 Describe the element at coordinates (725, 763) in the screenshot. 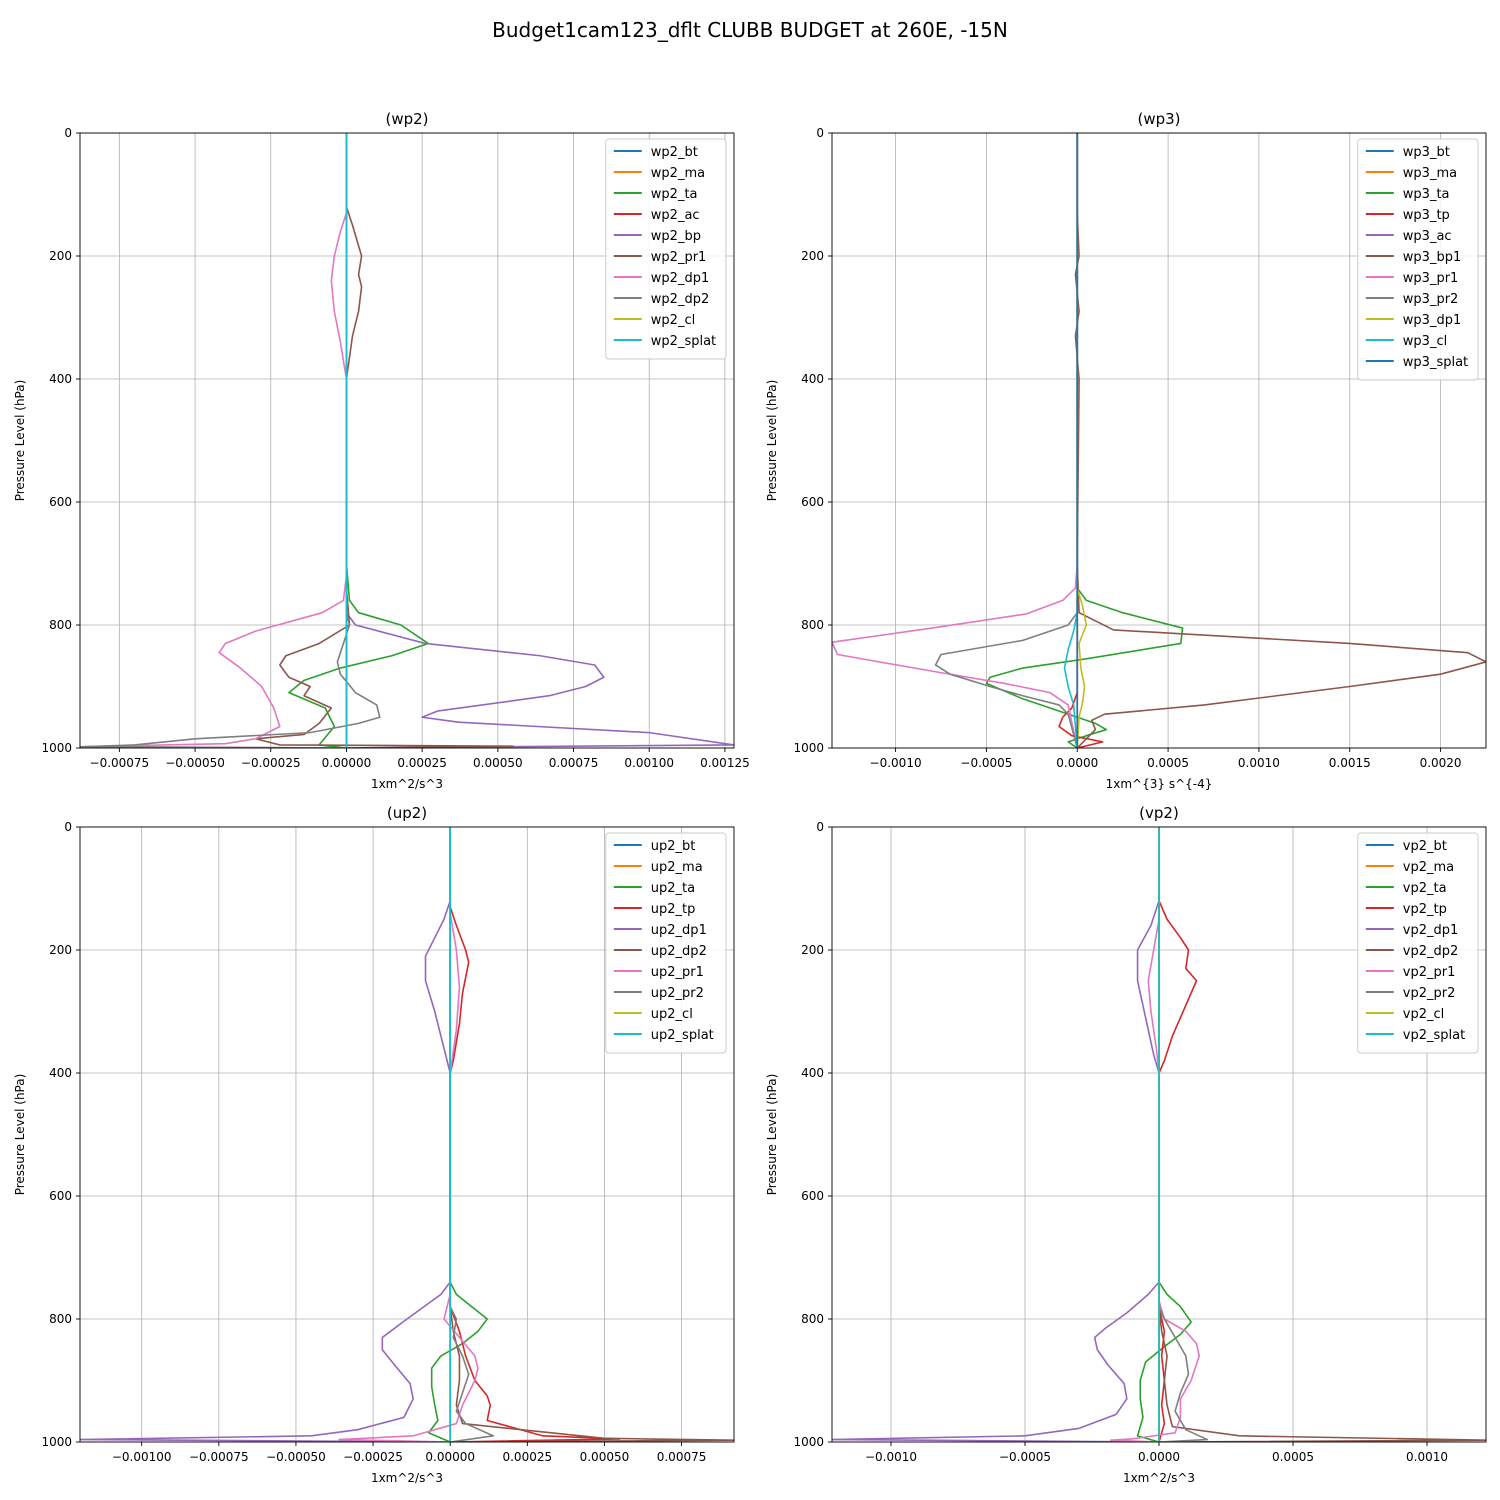

I see `x-tick-label: 0.00125` at that location.